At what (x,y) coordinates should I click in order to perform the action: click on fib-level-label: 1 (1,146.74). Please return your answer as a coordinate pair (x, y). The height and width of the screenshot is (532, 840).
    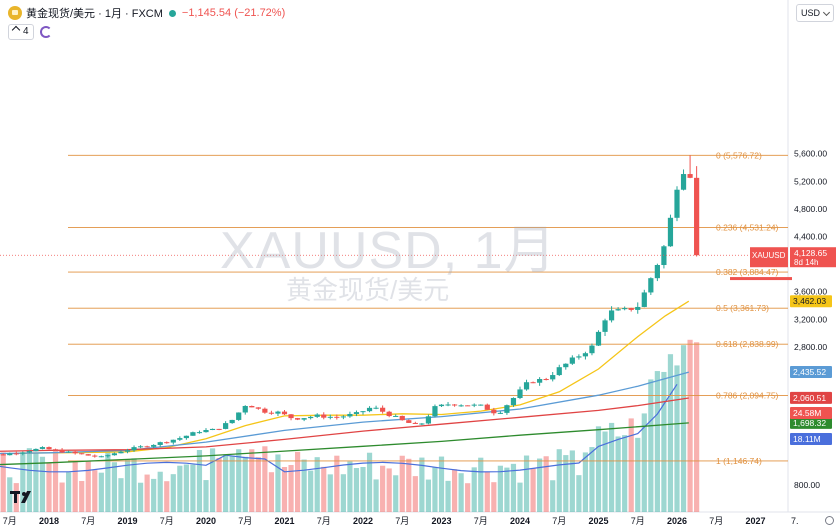
    Looking at the image, I should click on (739, 461).